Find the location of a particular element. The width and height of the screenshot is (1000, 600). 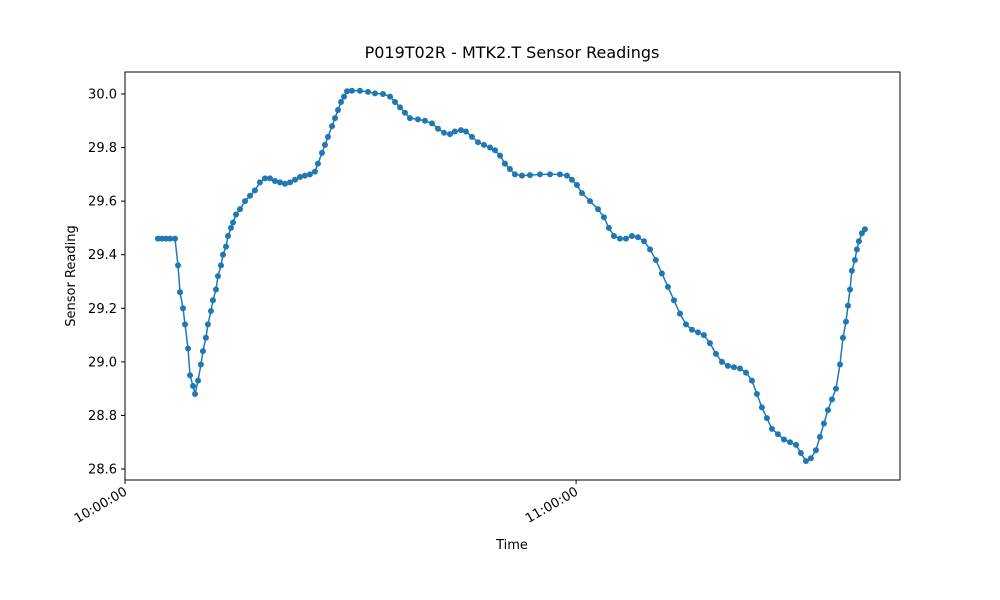

y-tick-label: 28.6 is located at coordinates (102, 470).